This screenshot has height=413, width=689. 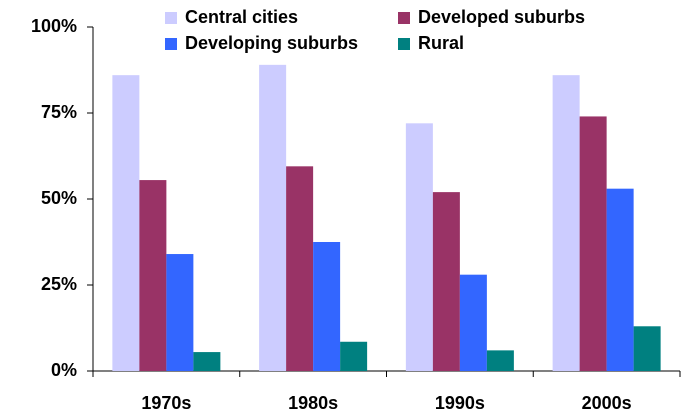 I want to click on y-tick-label: 50%, so click(x=59, y=198).